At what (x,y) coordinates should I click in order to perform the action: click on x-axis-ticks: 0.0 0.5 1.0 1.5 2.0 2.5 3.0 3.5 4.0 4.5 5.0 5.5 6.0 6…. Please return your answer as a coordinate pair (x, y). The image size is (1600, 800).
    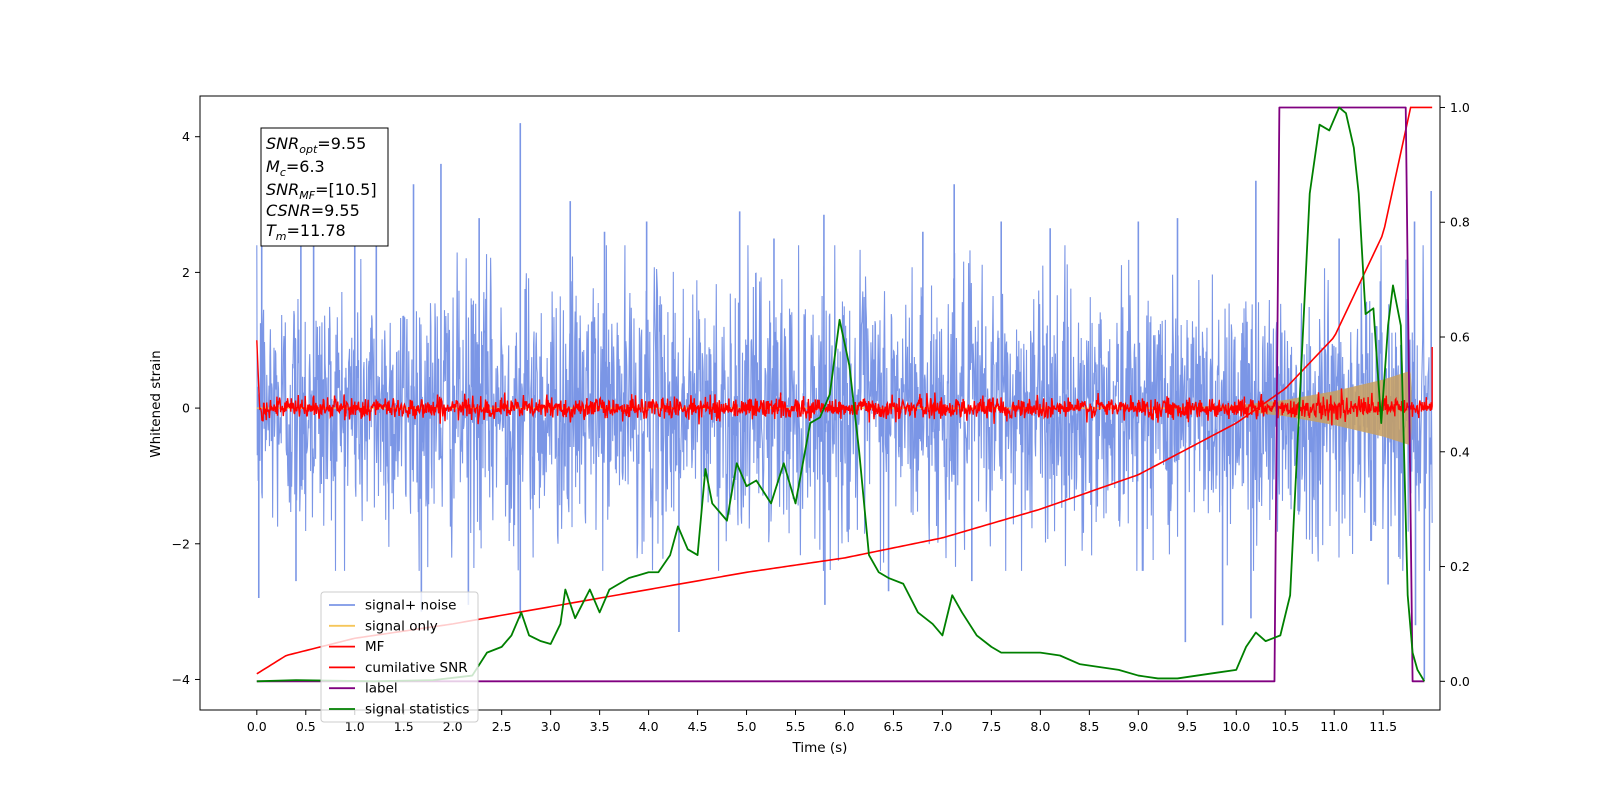
    Looking at the image, I should click on (822, 722).